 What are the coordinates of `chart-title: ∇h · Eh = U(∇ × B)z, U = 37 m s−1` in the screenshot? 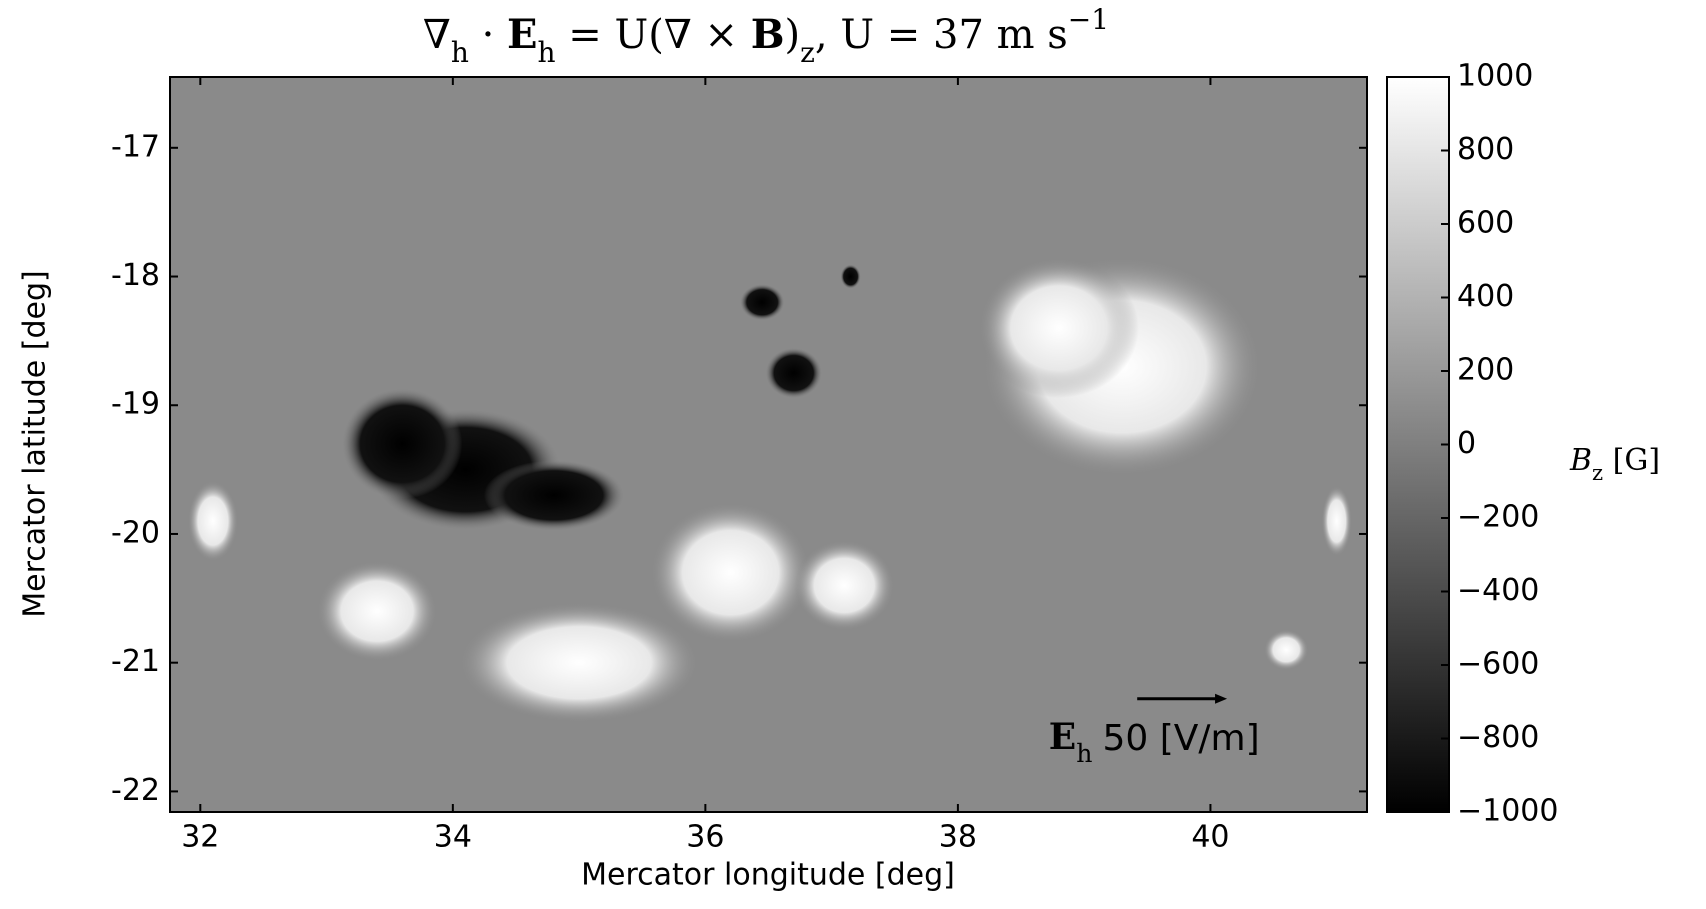 It's located at (766, 36).